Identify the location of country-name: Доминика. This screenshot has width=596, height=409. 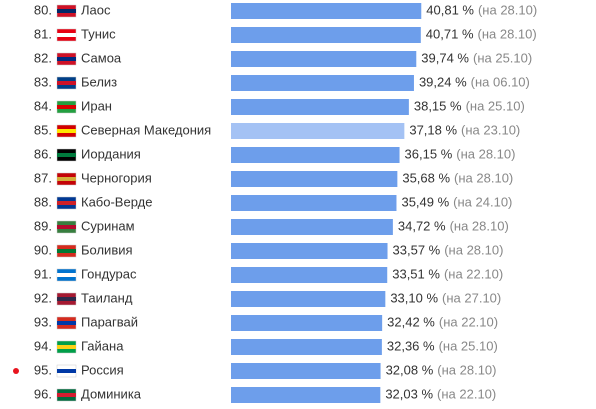
(111, 393).